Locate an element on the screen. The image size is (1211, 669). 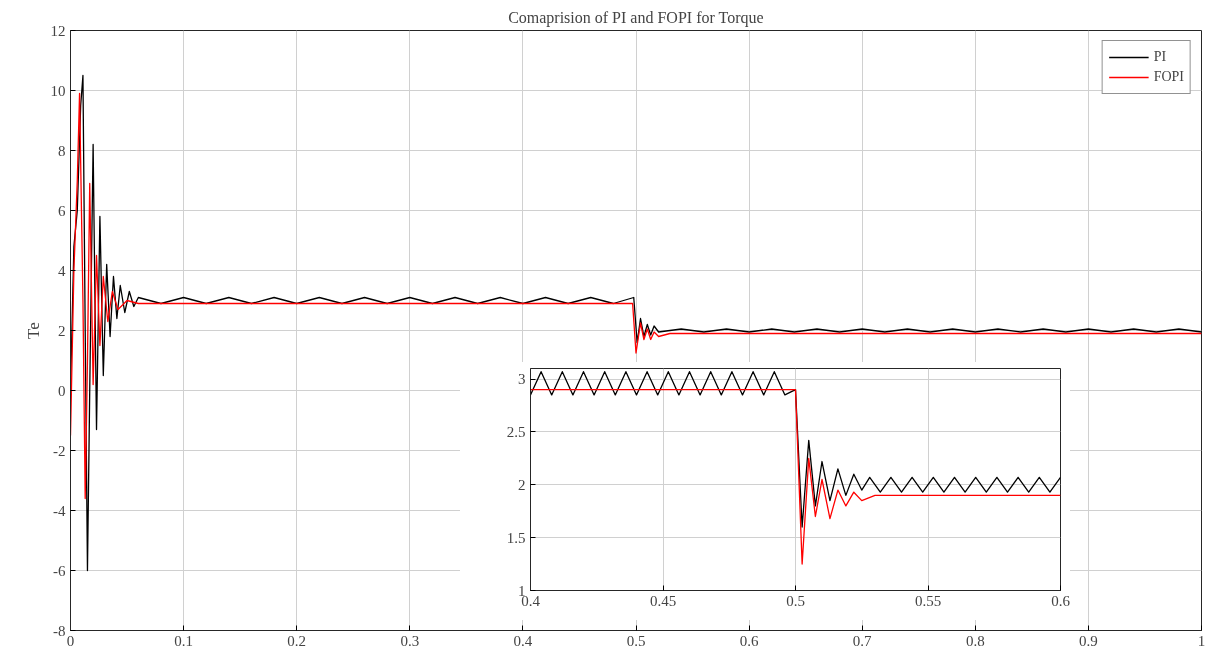
x-tick-label: 0.45 is located at coordinates (663, 600).